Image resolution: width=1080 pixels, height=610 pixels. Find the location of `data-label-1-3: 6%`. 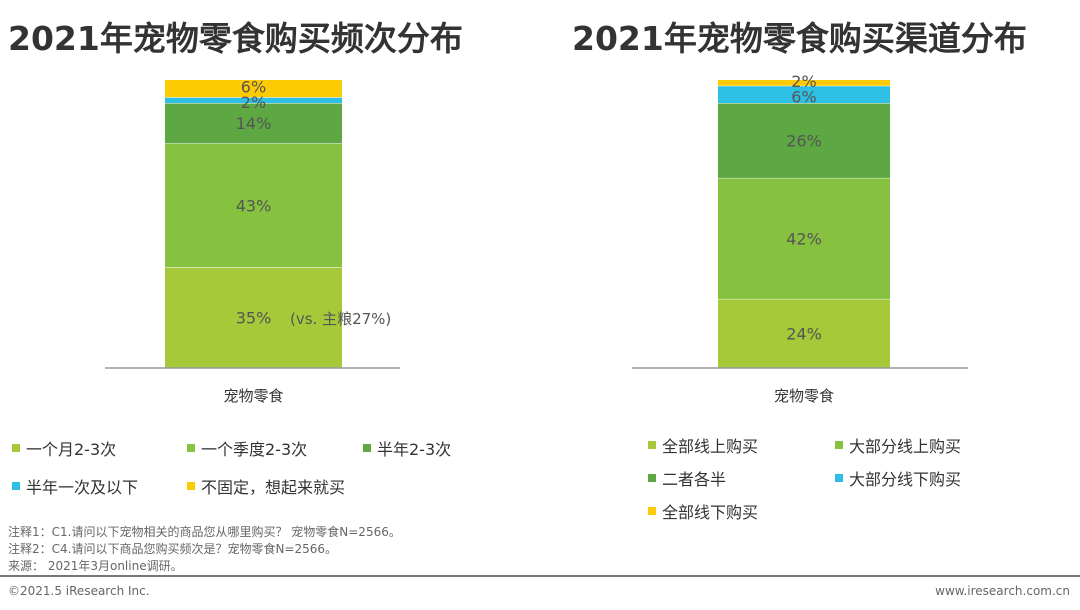

data-label-1-3: 6% is located at coordinates (803, 96).